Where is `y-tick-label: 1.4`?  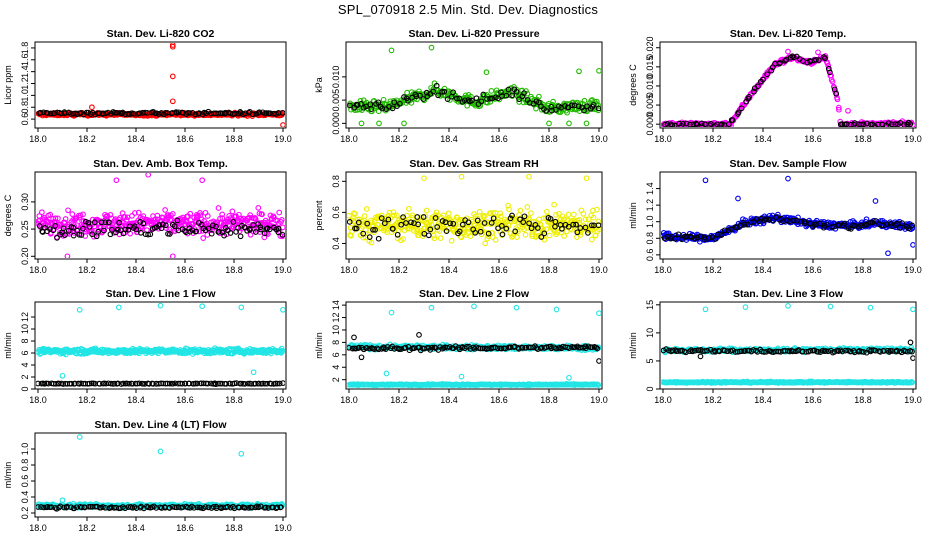
y-tick-label: 1.4 is located at coordinates (650, 188).